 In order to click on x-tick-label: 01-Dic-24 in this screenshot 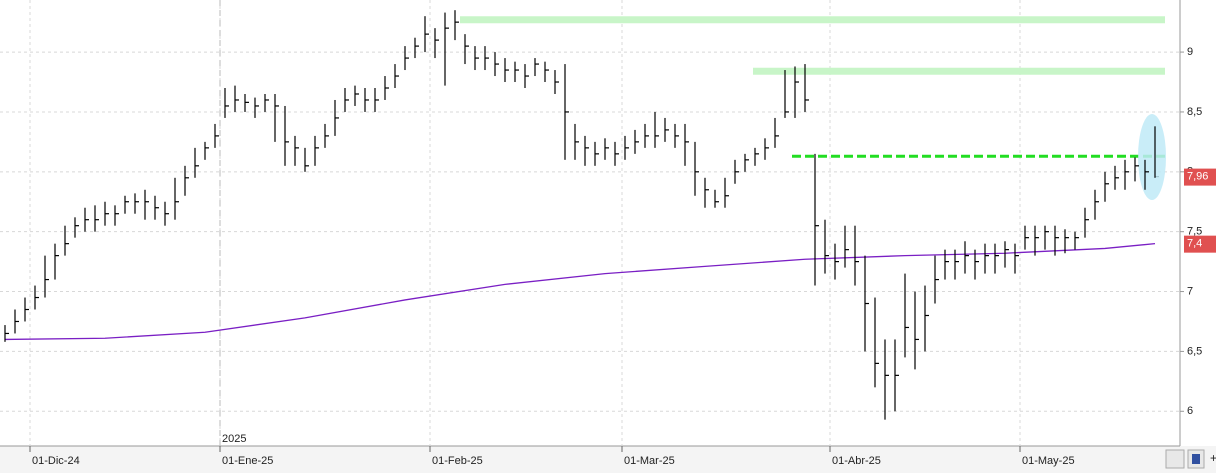, I will do `click(56, 461)`.